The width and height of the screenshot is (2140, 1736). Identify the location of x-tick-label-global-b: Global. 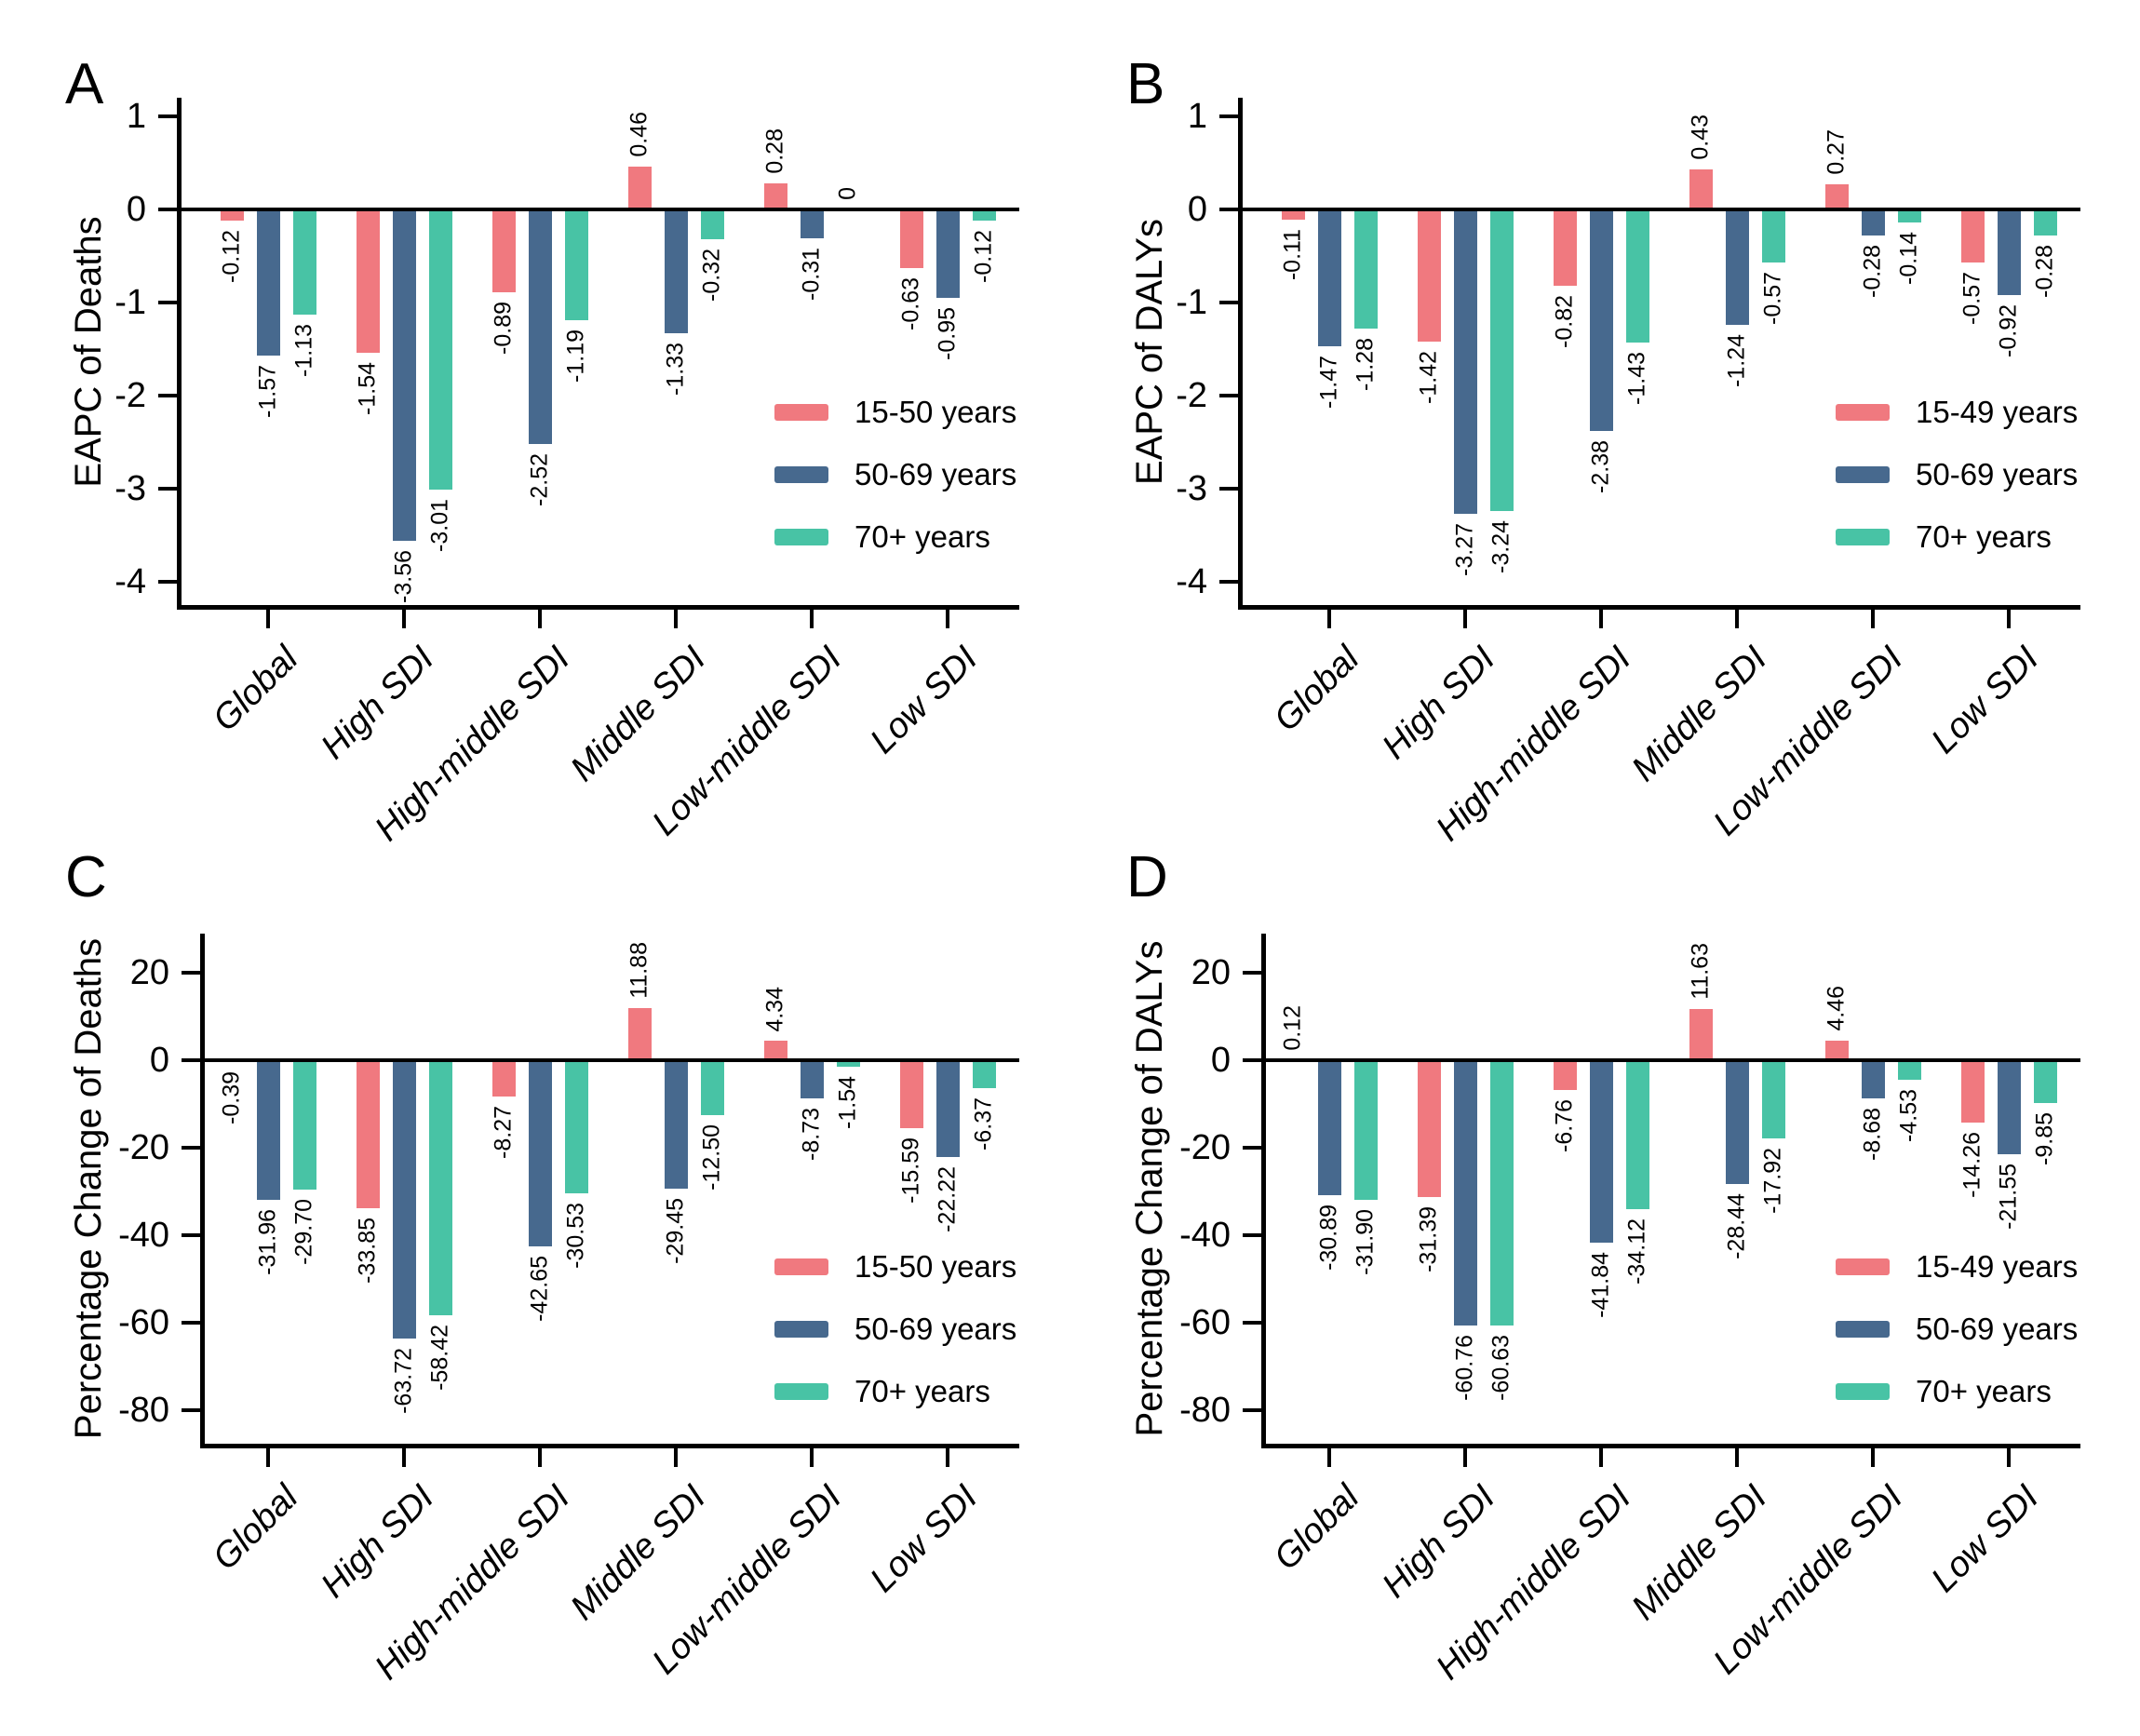
(1316, 689).